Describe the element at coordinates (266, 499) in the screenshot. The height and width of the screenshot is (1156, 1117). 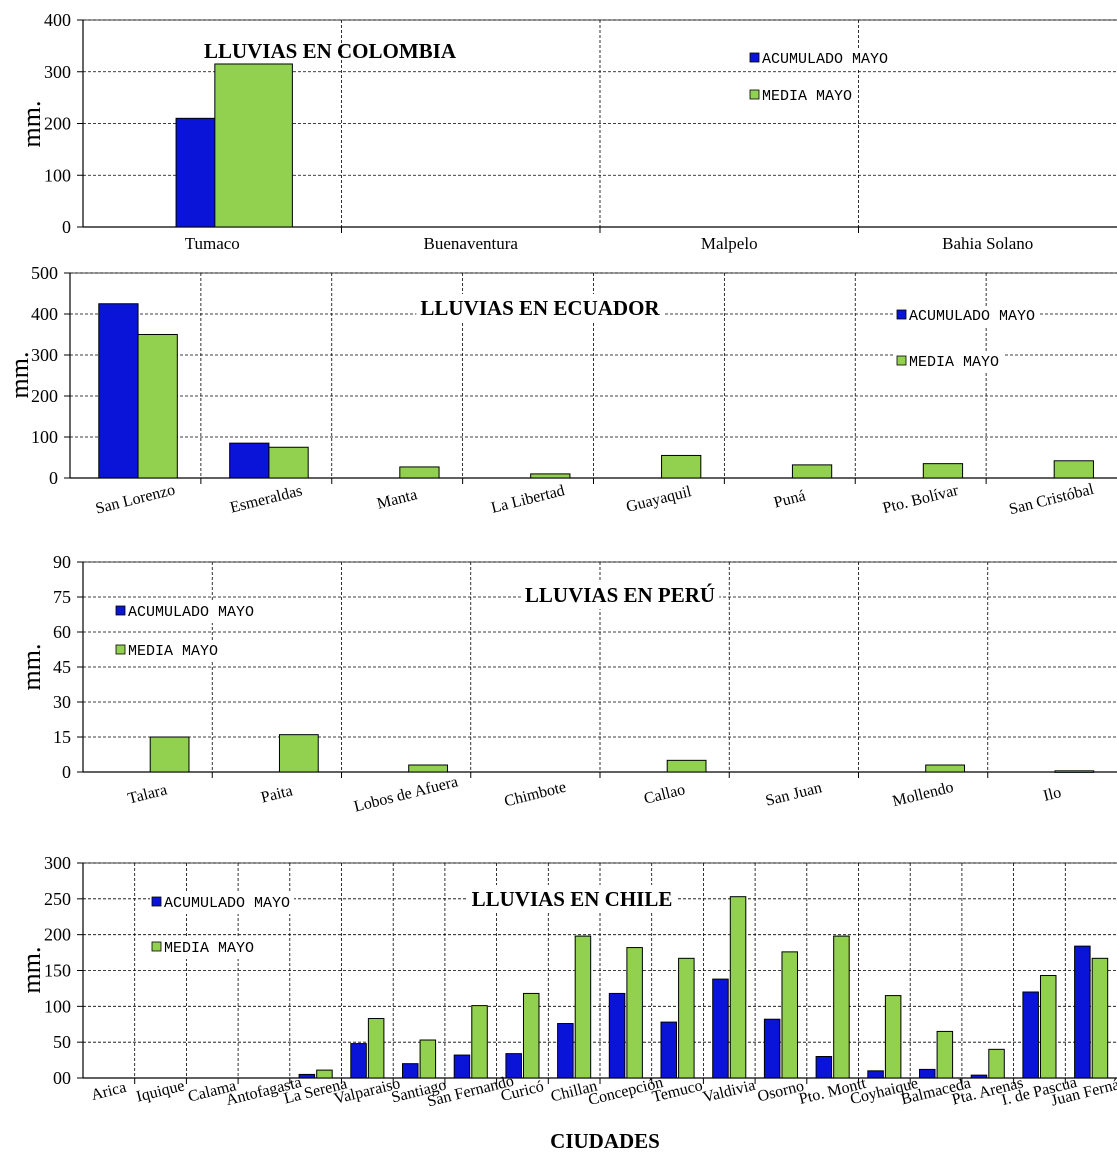
I see `category-label: Esmeraldas` at that location.